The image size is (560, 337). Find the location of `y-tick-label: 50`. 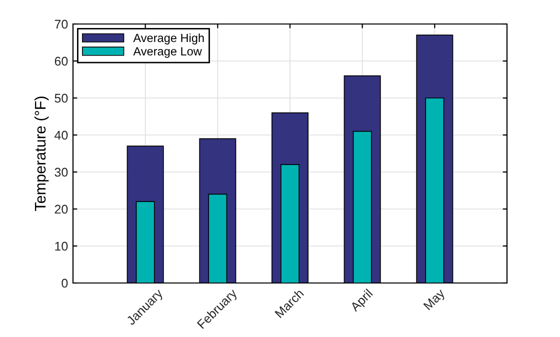

y-tick-label: 50 is located at coordinates (61, 98).